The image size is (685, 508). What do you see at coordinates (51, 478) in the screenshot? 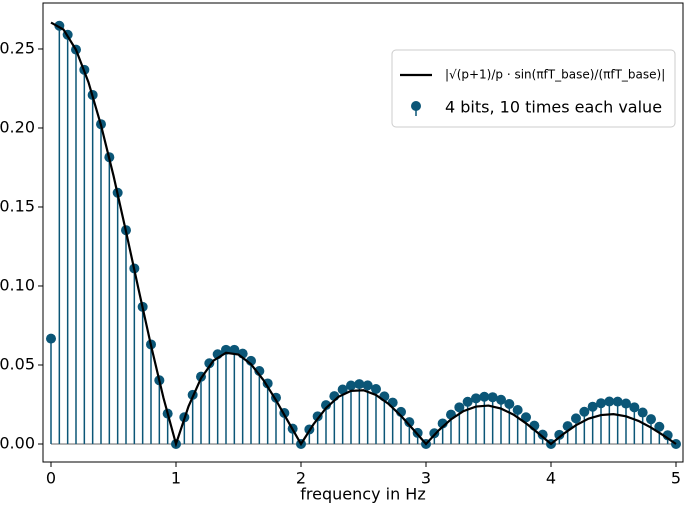
I see `x-tick-label: 0` at bounding box center [51, 478].